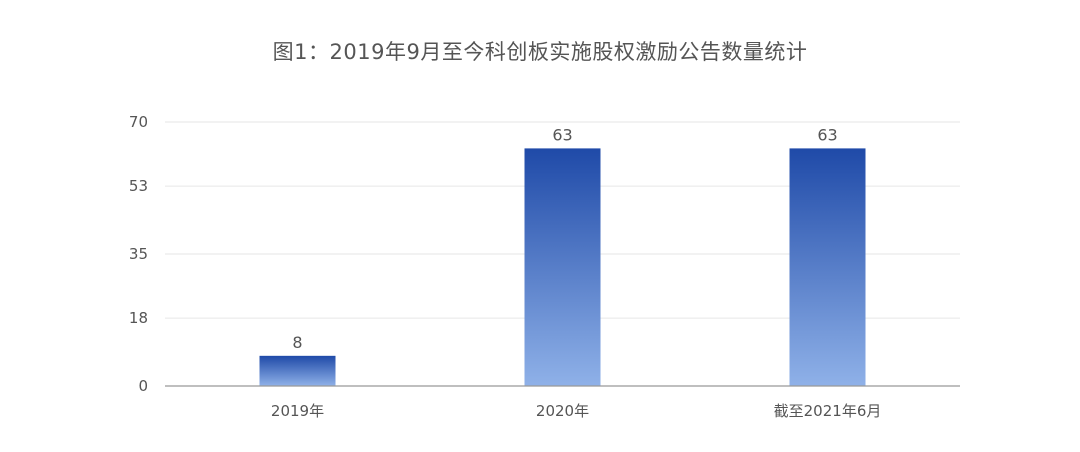  I want to click on x-tick-label: 2019年, so click(297, 411).